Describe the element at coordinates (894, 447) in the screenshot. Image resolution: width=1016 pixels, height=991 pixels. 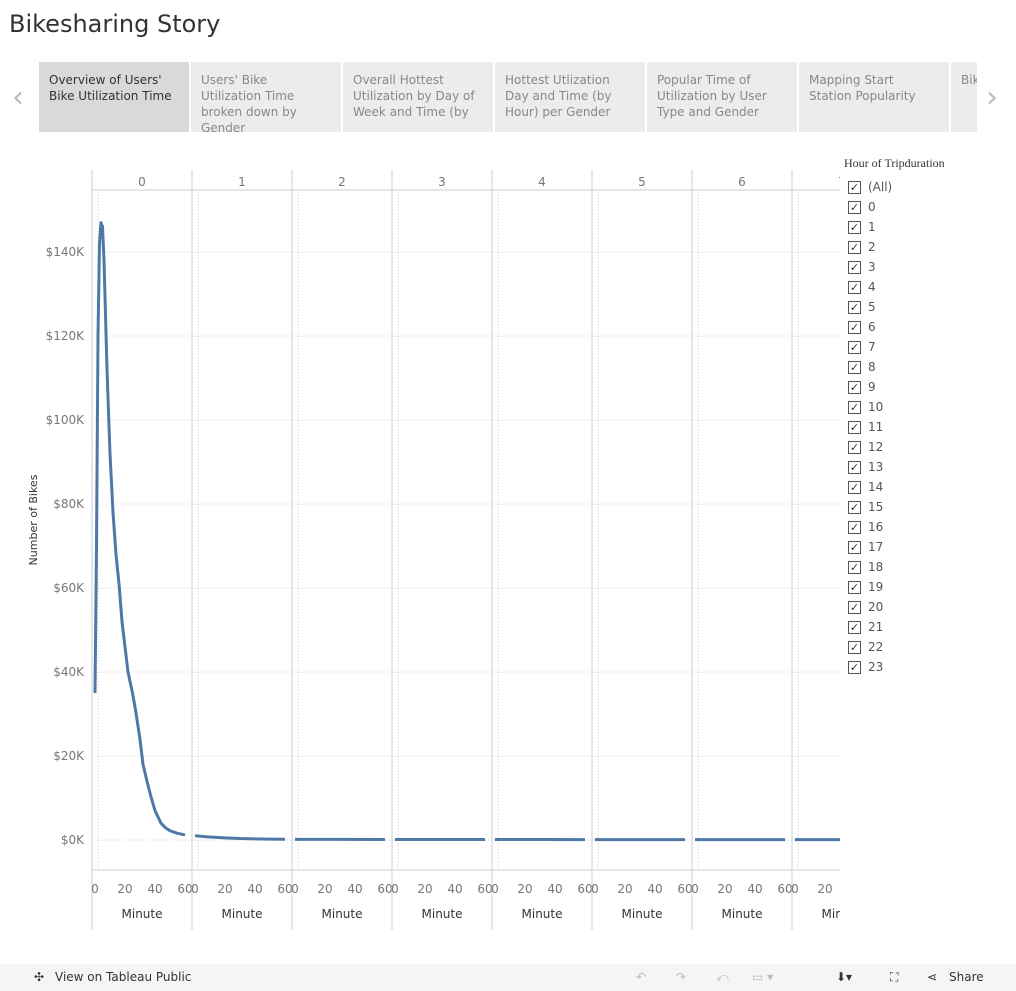
I see `legend-item: ✓ 12` at that location.